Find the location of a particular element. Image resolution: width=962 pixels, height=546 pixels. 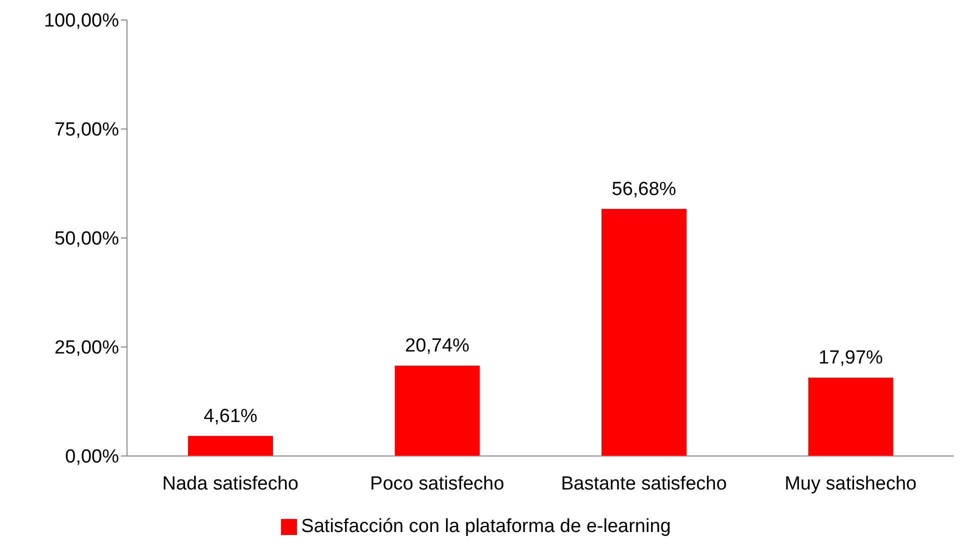

x-tick-label: Nada satisfecho is located at coordinates (230, 483).